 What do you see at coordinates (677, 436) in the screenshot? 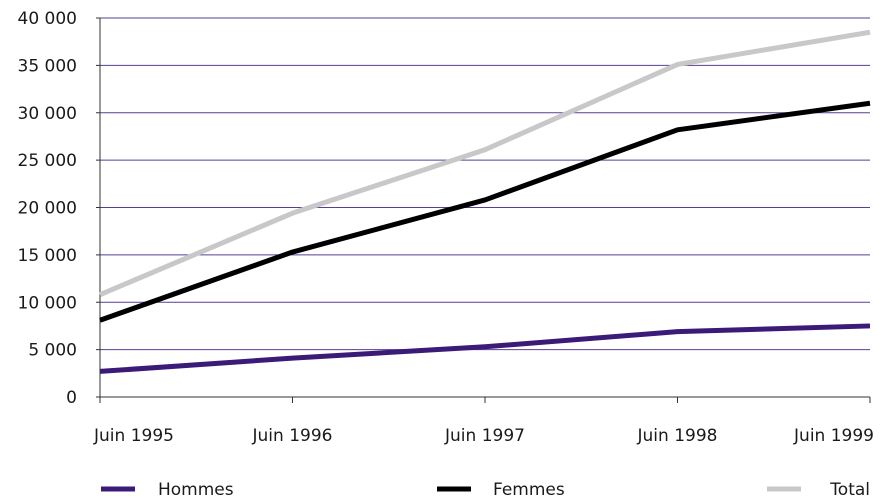
I see `x-tick-label: Juin 1998` at bounding box center [677, 436].